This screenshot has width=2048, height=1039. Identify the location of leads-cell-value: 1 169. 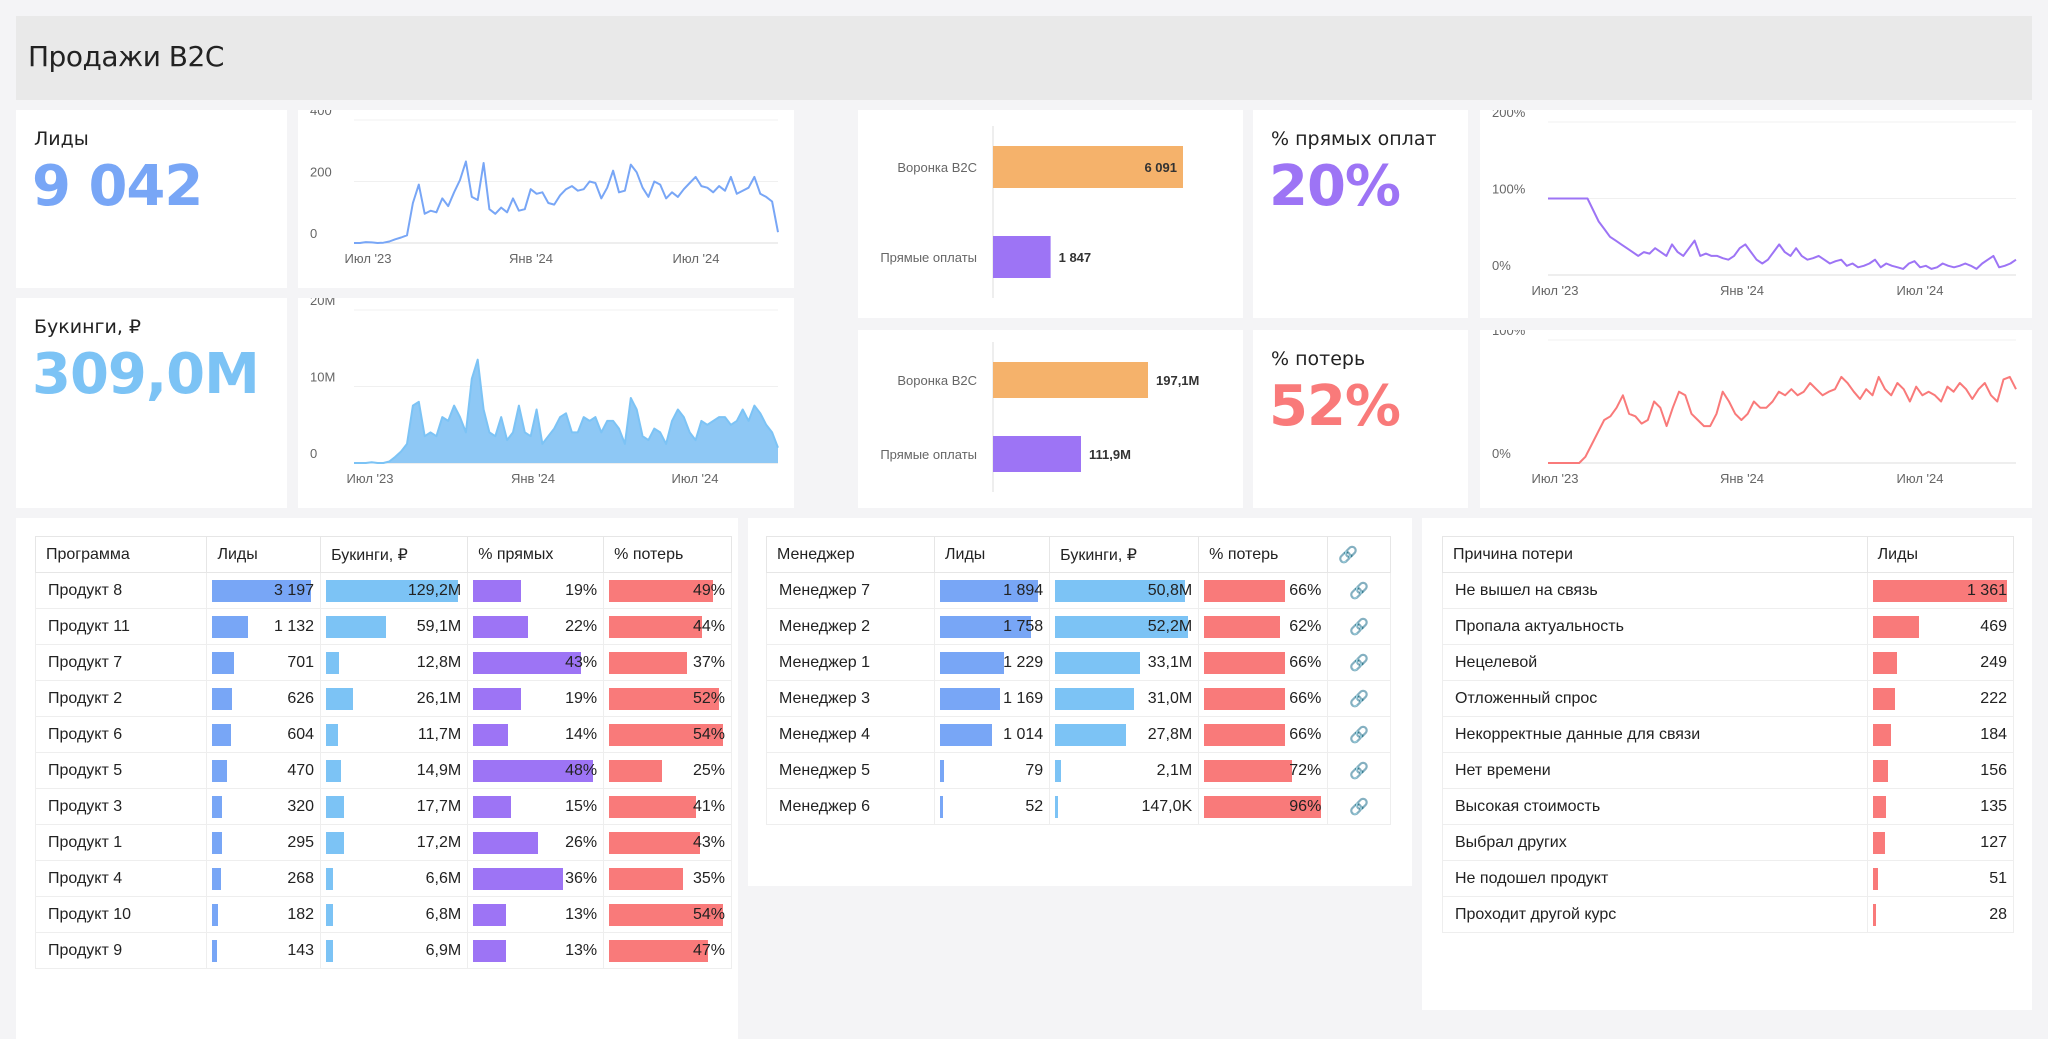
(1023, 698).